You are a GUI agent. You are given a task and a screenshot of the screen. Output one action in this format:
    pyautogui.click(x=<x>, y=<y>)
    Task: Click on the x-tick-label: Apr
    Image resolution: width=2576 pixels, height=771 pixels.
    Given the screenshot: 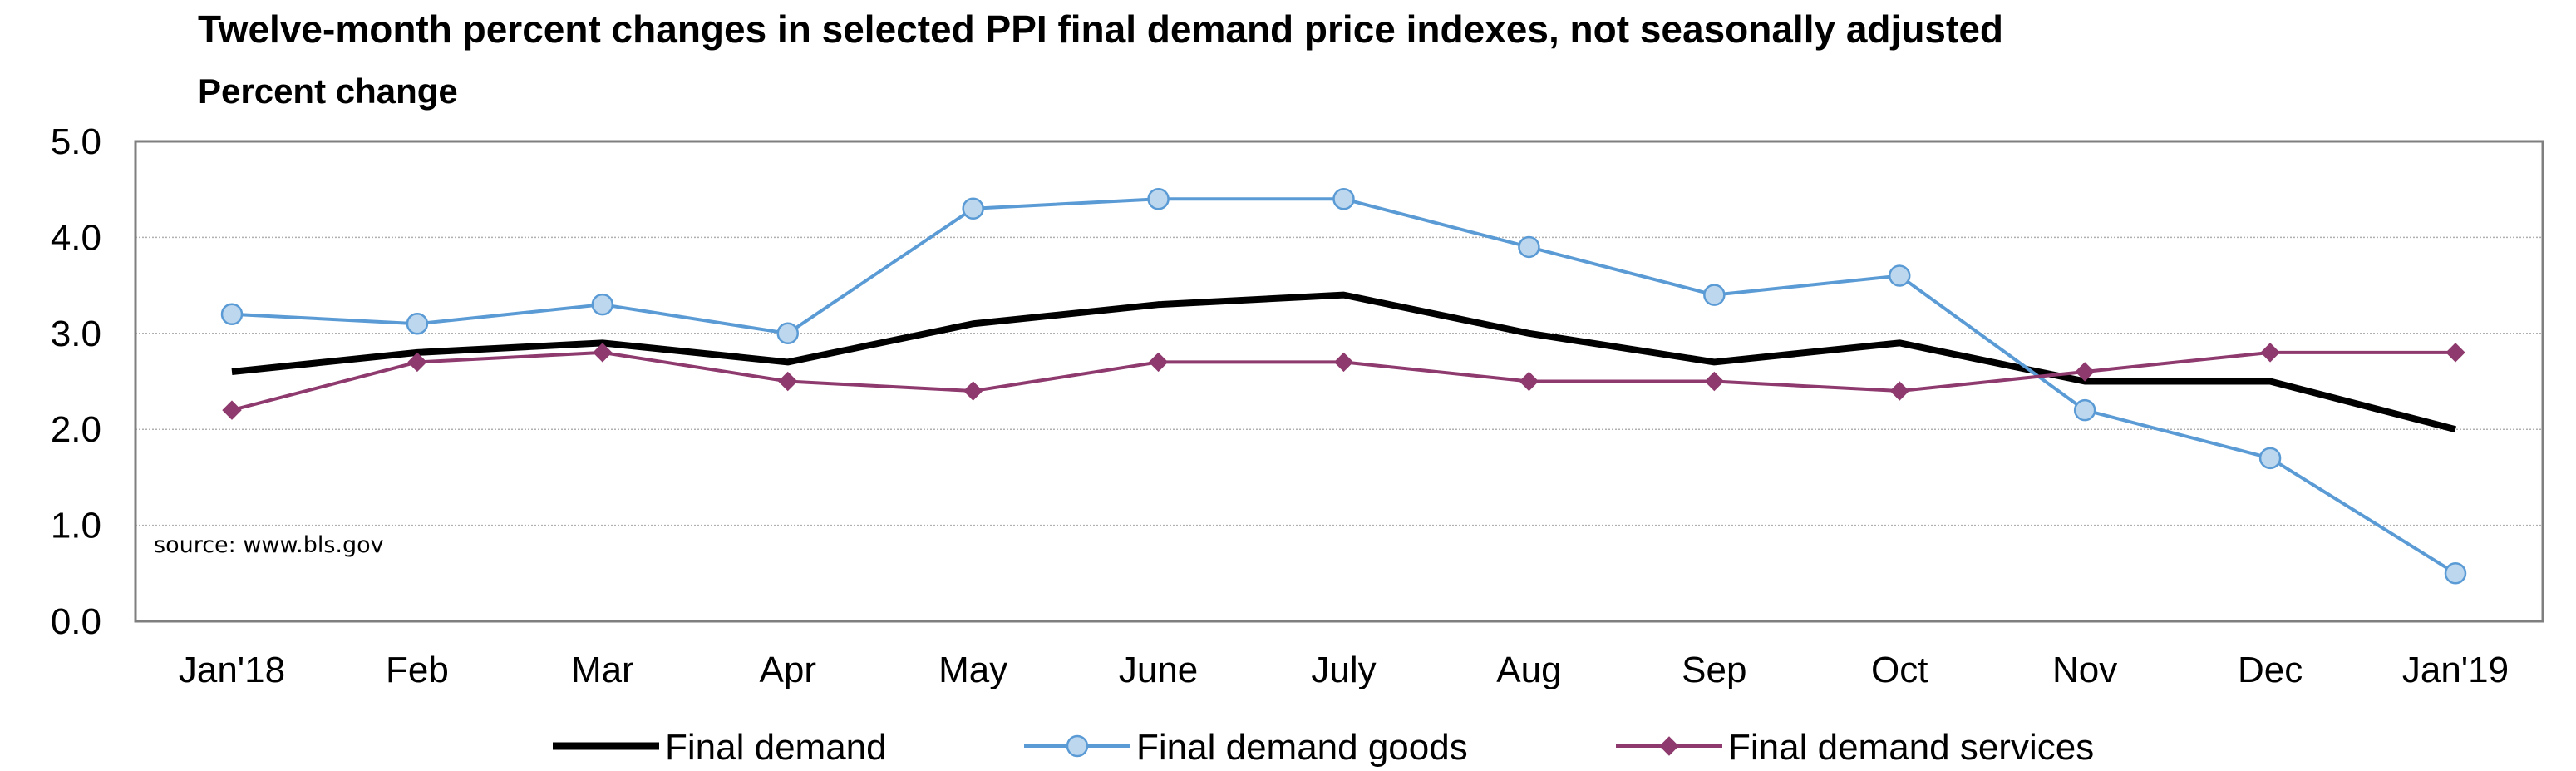 What is the action you would take?
    pyautogui.click(x=788, y=670)
    